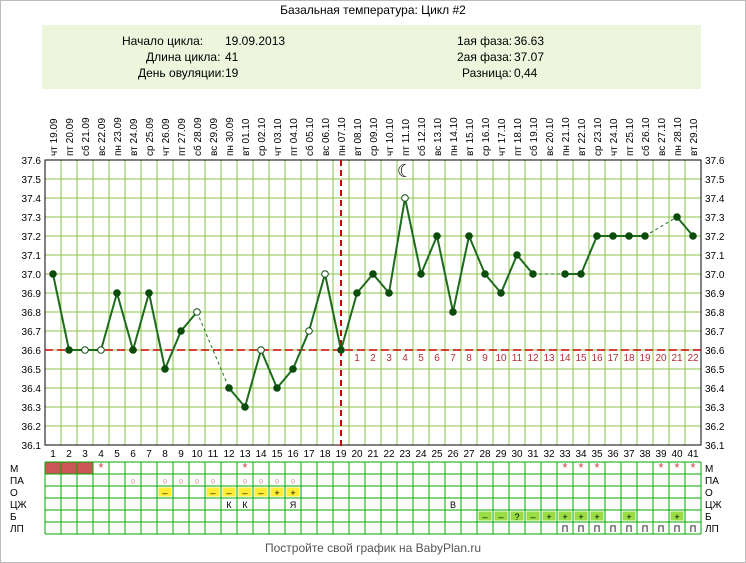  What do you see at coordinates (629, 454) in the screenshot?
I see `day-number-label: 37` at bounding box center [629, 454].